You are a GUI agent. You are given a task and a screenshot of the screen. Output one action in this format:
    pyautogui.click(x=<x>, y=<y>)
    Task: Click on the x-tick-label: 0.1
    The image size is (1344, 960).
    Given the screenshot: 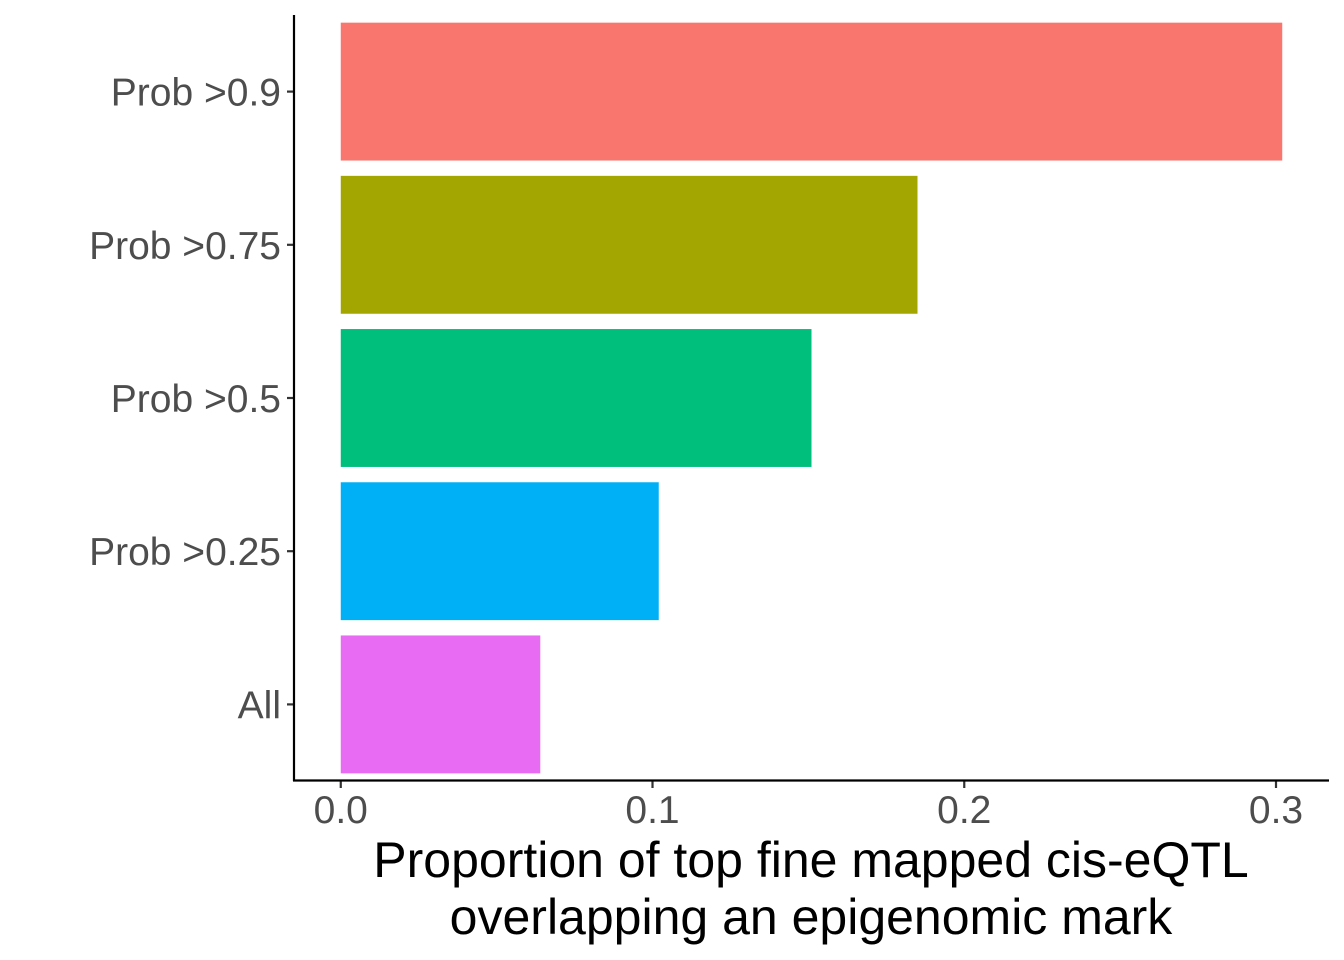 What is the action you would take?
    pyautogui.click(x=652, y=810)
    